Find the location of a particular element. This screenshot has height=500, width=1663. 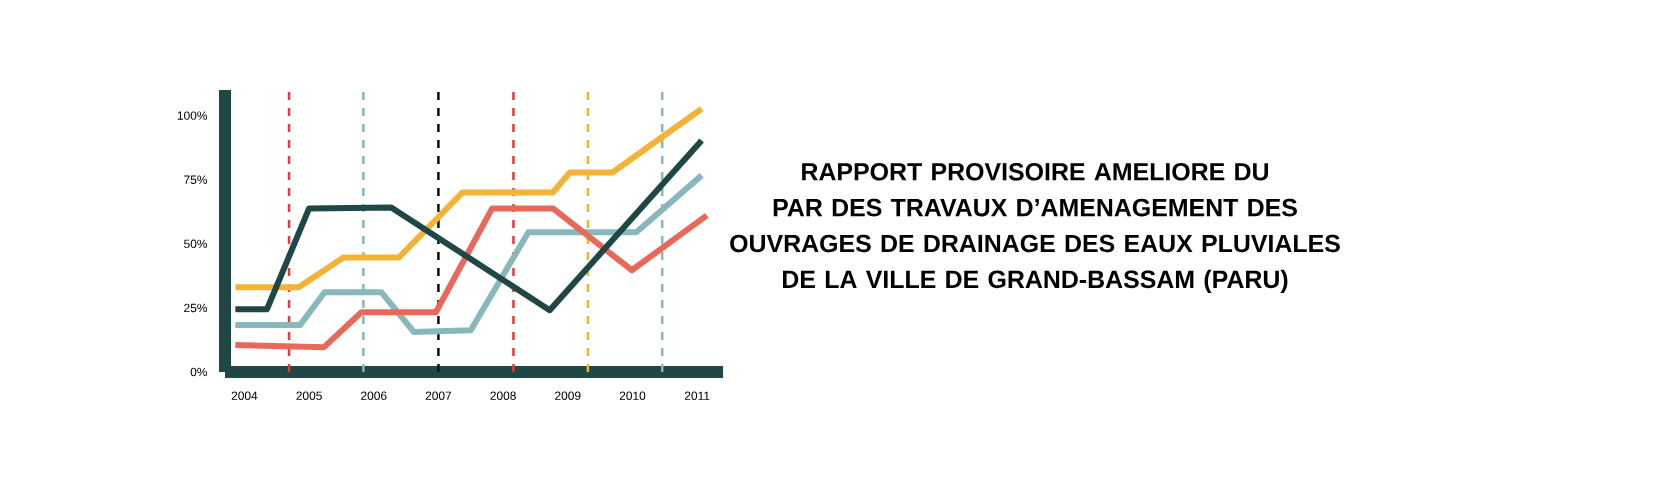

x-tick-label: 2008 is located at coordinates (503, 395).